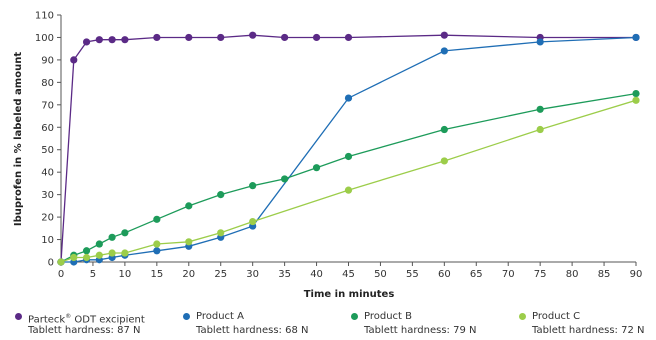  What do you see at coordinates (284, 274) in the screenshot?
I see `x-tick-label: 35` at bounding box center [284, 274].